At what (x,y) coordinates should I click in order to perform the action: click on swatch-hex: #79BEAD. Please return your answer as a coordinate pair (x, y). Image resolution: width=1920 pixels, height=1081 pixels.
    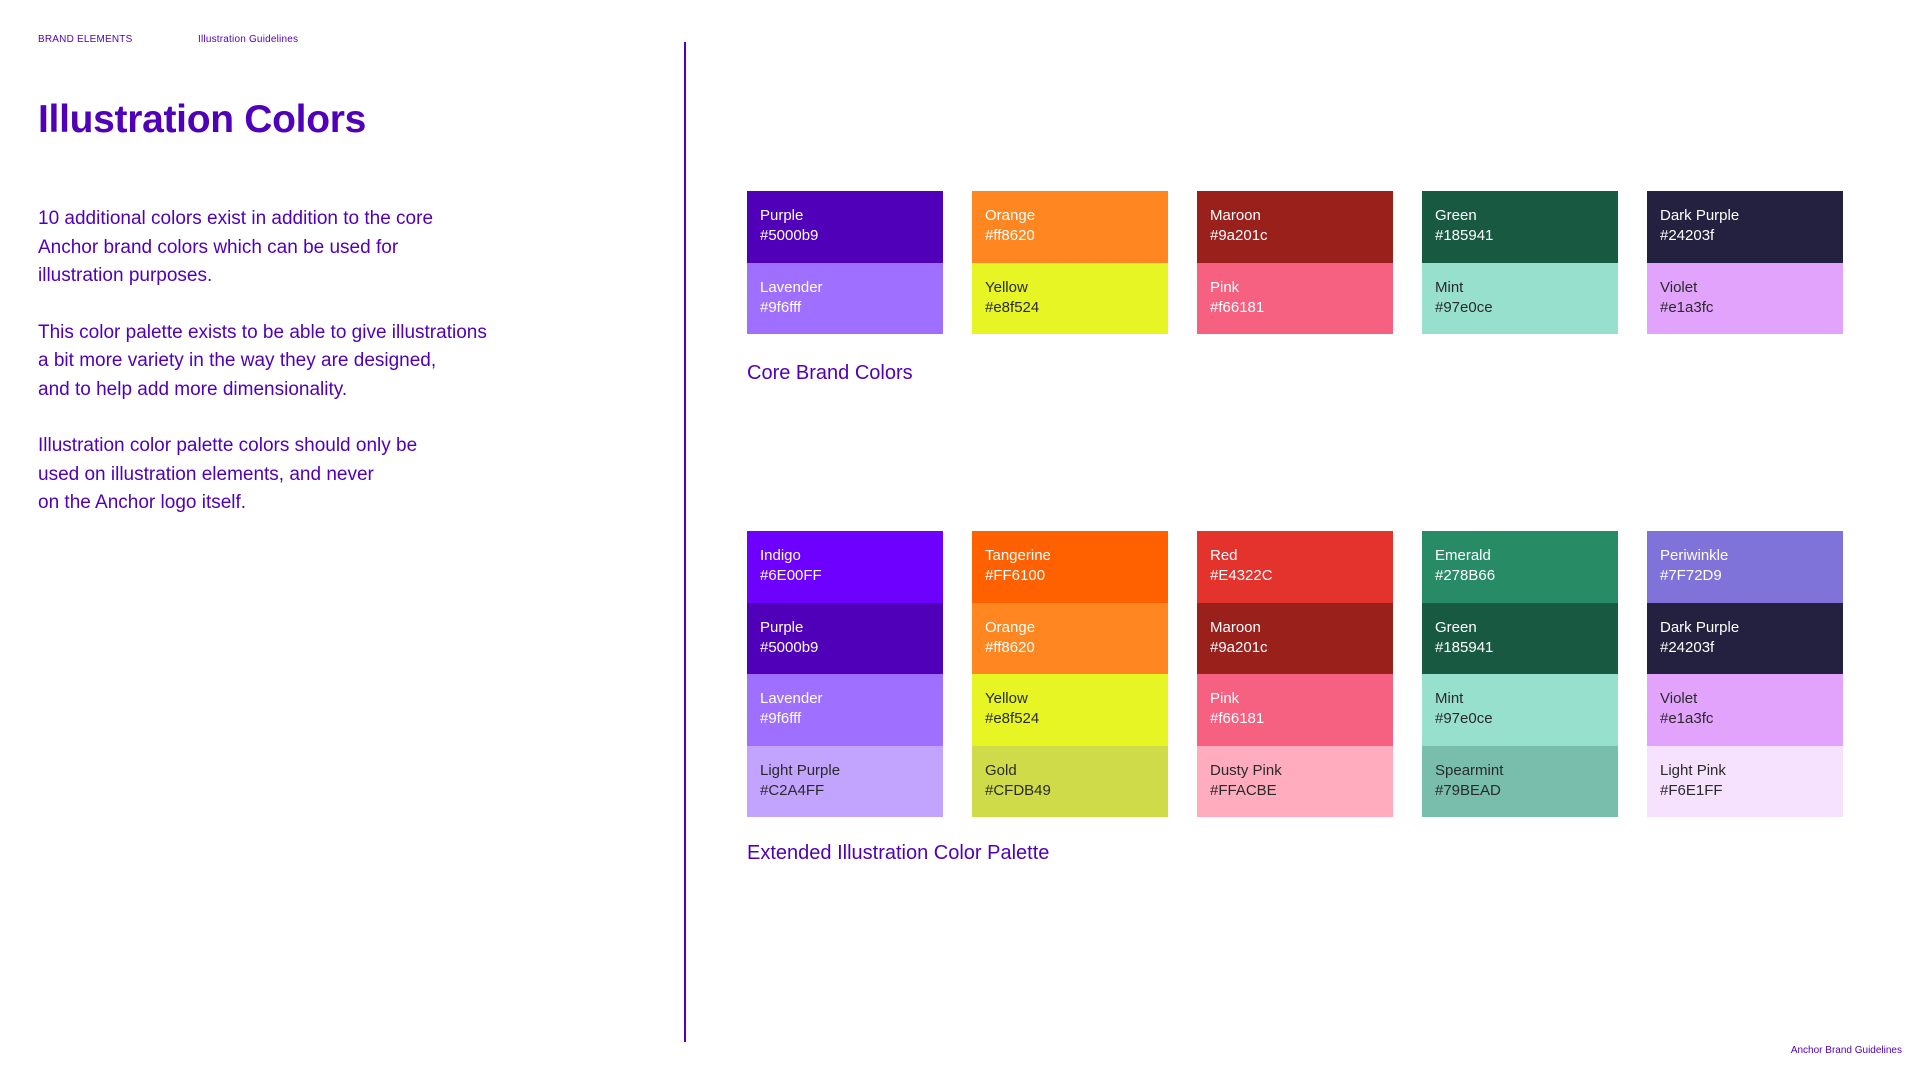
    Looking at the image, I should click on (1468, 790).